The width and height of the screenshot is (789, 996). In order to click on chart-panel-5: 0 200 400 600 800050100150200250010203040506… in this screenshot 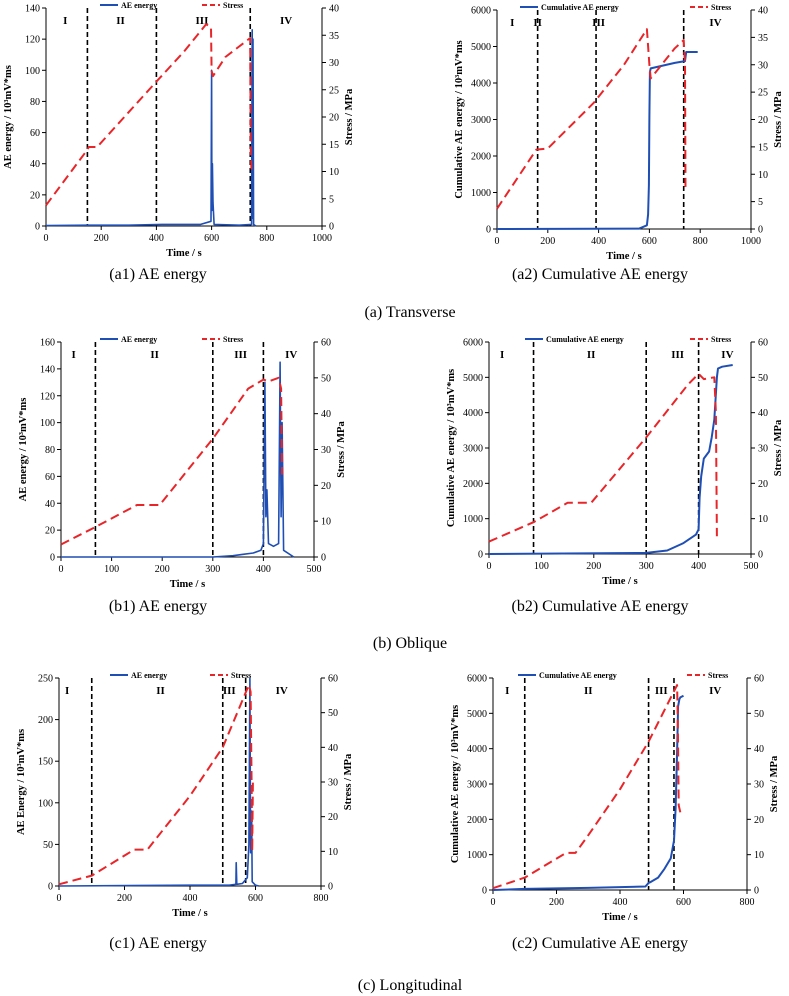, I will do `click(185, 811)`.